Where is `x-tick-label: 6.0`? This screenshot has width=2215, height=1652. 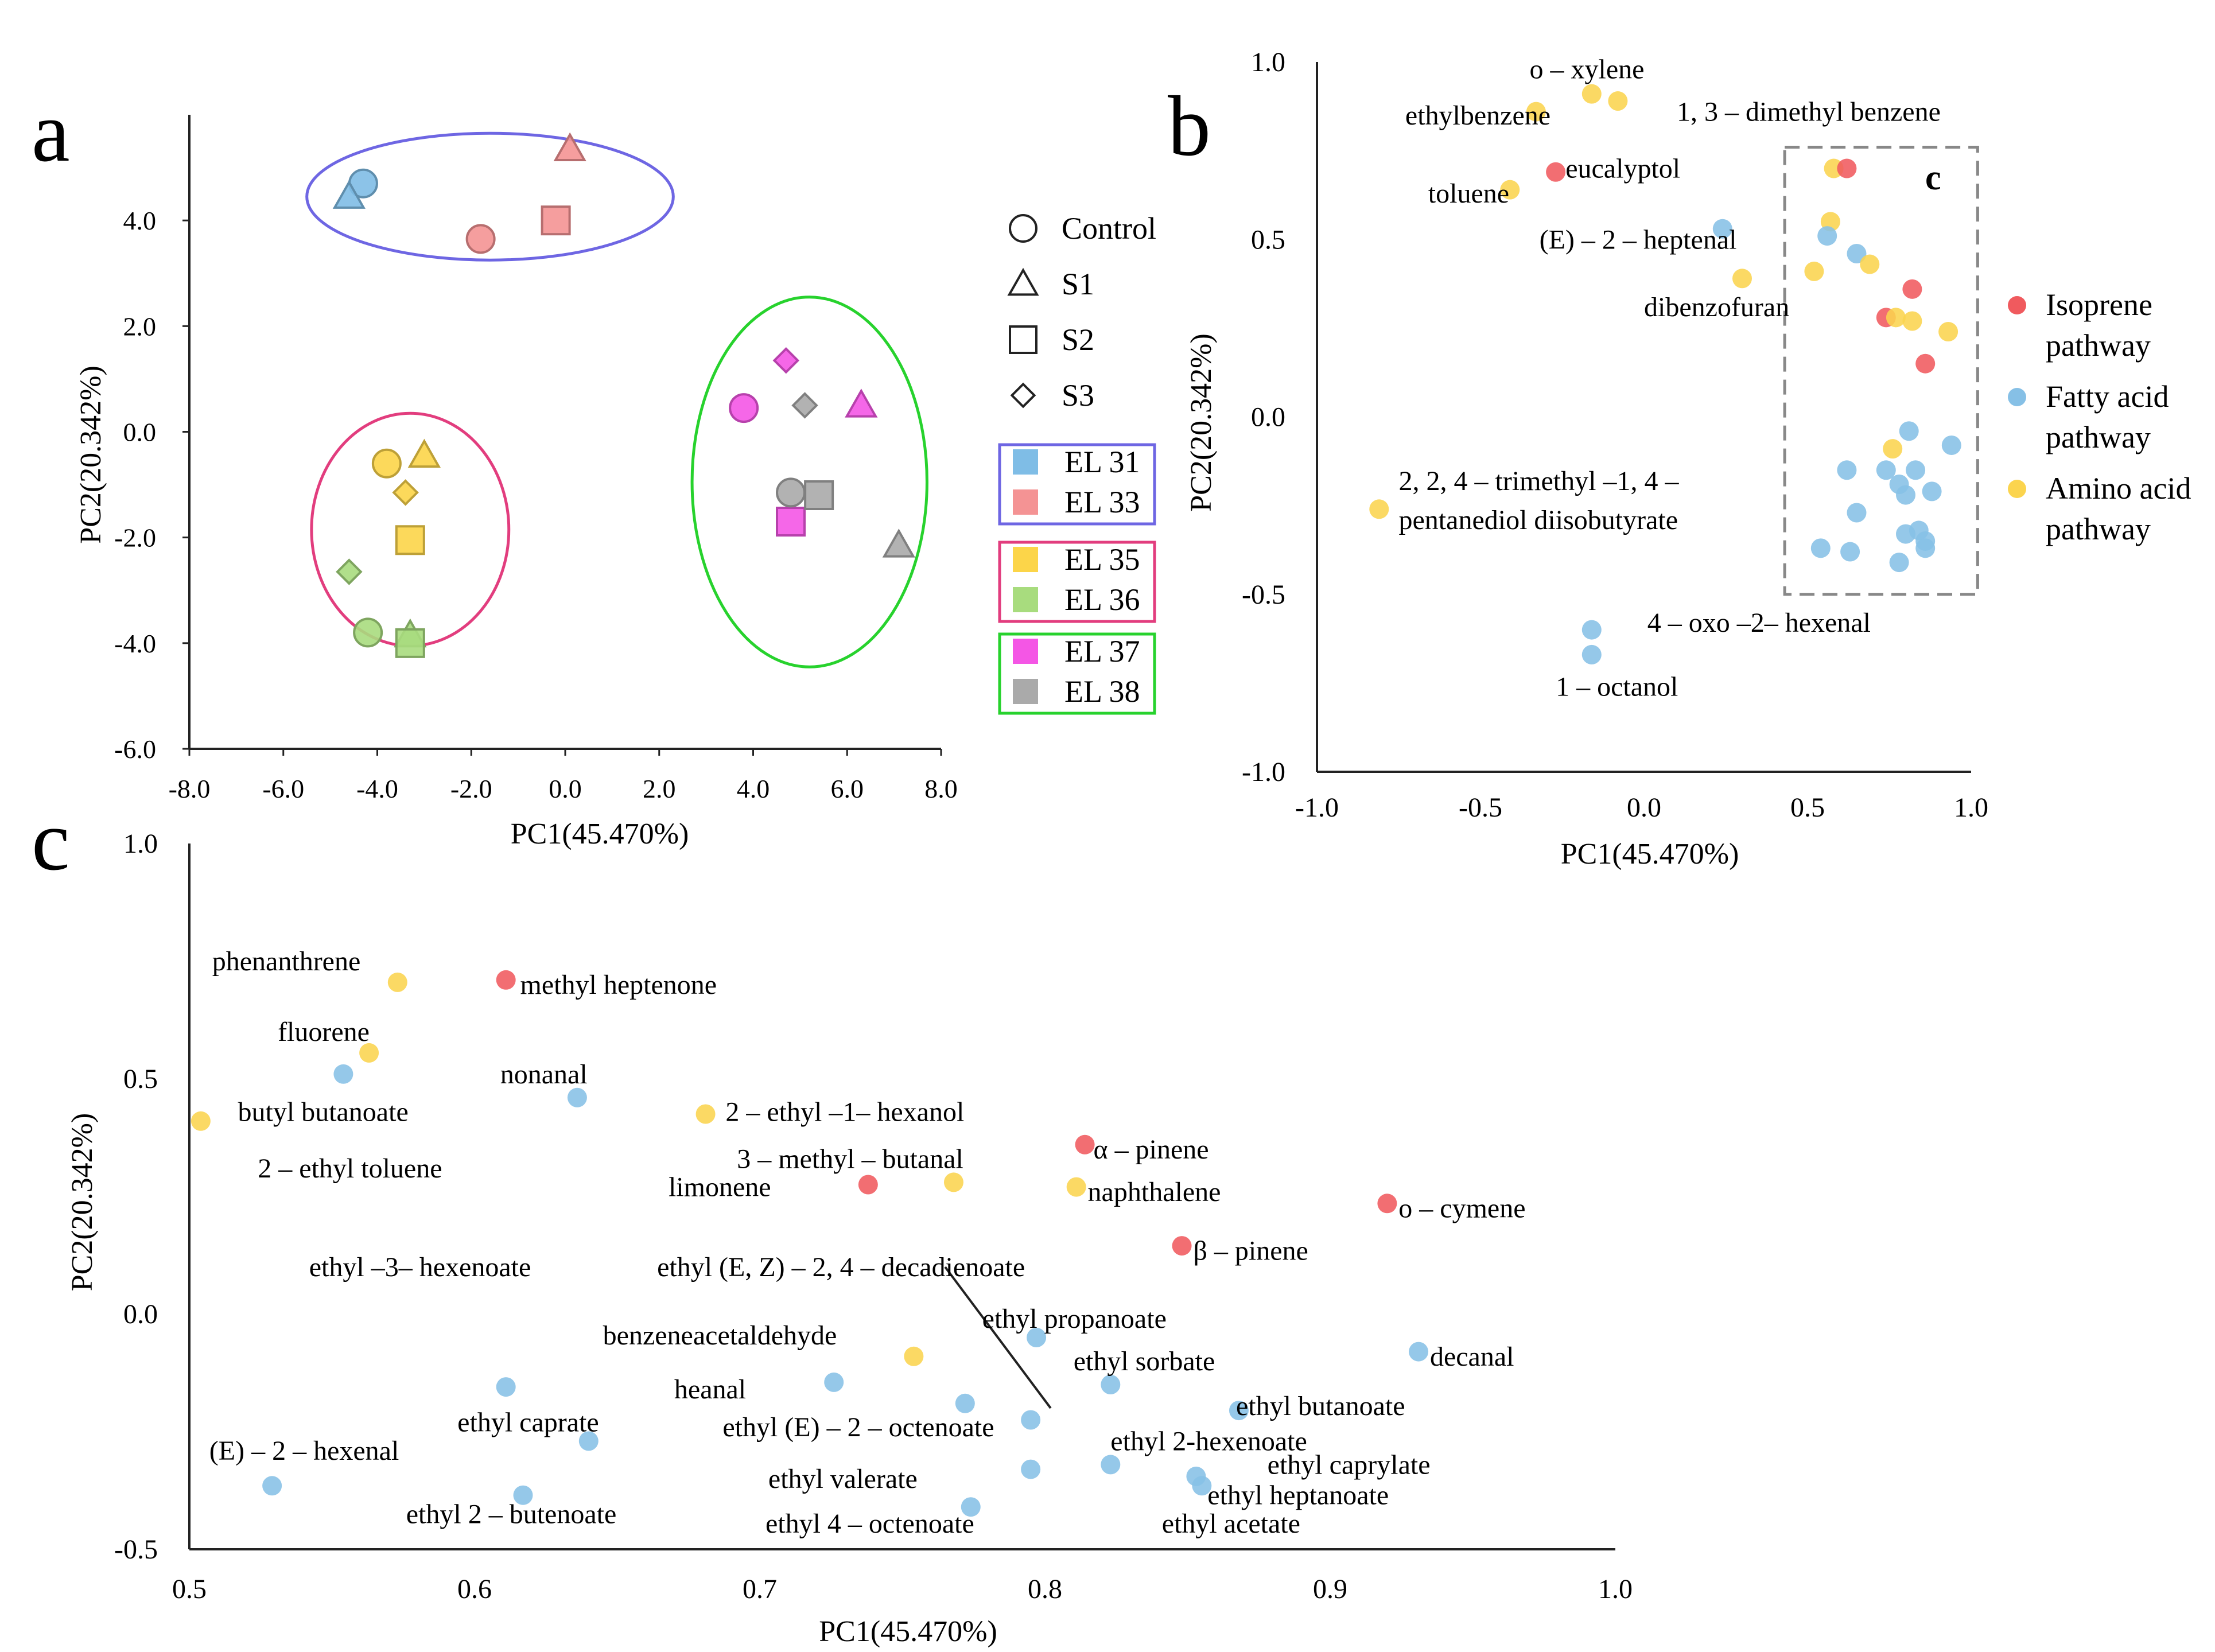 x-tick-label: 6.0 is located at coordinates (848, 788).